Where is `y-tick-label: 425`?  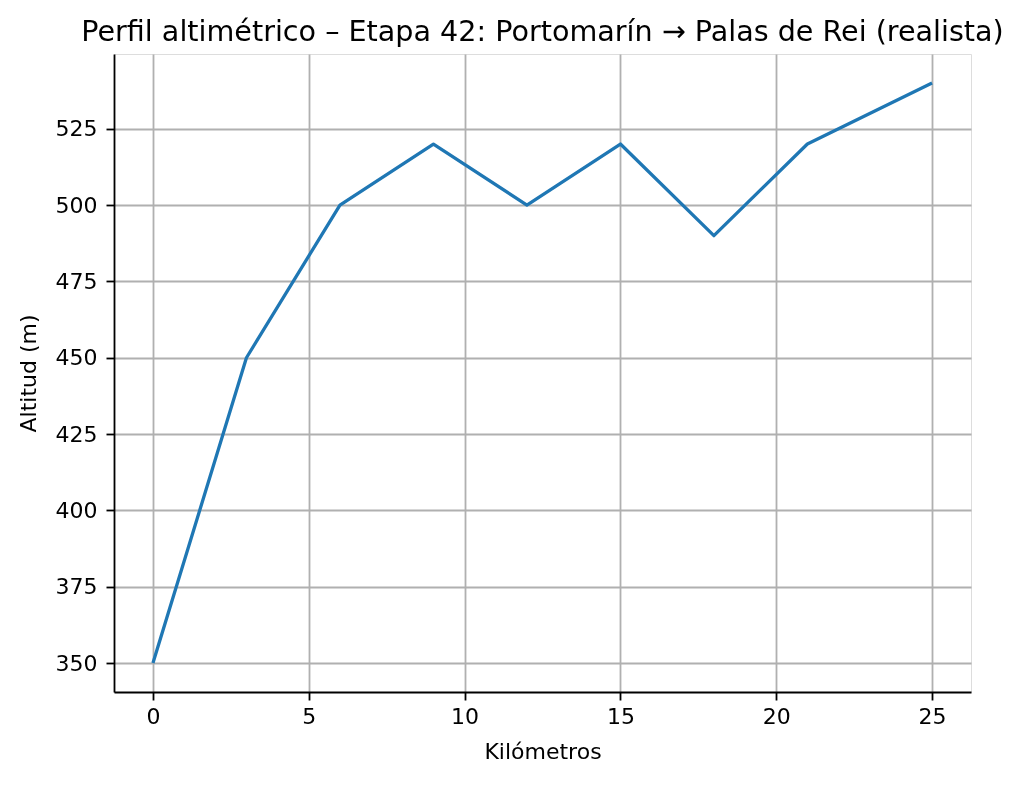
y-tick-label: 425 is located at coordinates (76, 434).